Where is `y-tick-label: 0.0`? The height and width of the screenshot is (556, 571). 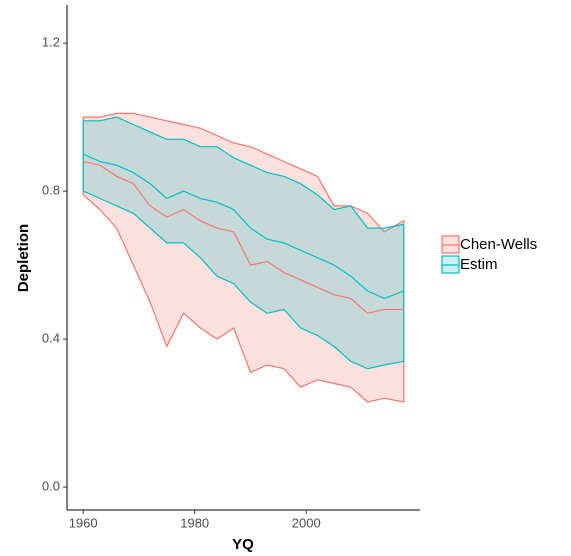 y-tick-label: 0.0 is located at coordinates (51, 485).